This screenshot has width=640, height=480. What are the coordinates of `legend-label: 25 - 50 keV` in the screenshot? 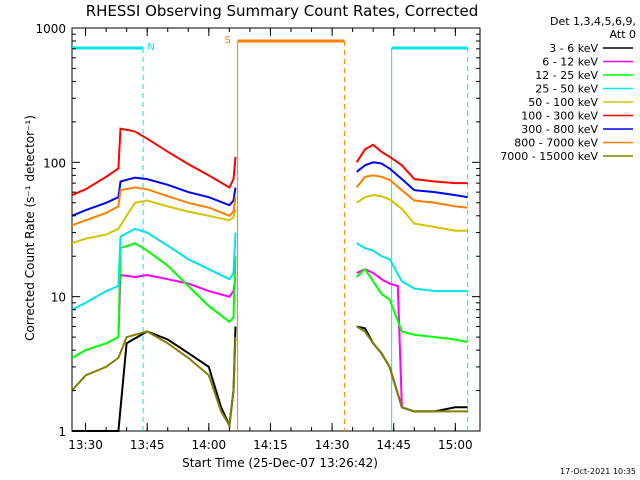 It's located at (566, 89).